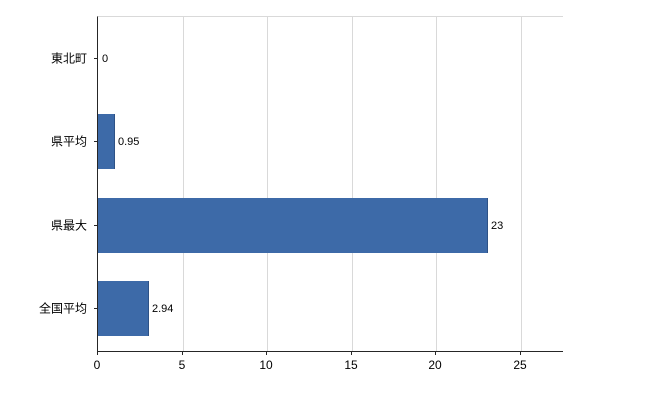 The width and height of the screenshot is (650, 400). What do you see at coordinates (68, 141) in the screenshot?
I see `category-label: 県平均` at bounding box center [68, 141].